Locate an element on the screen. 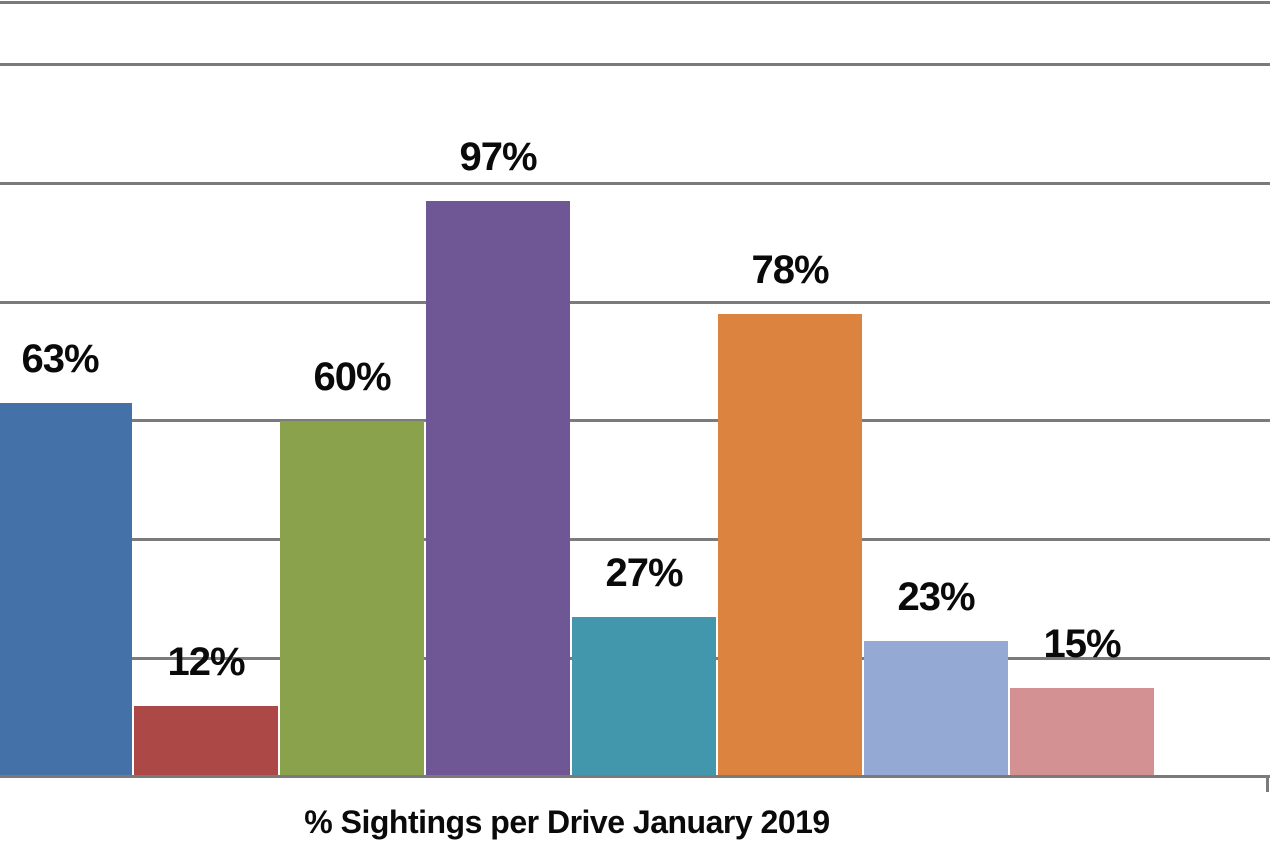 The height and width of the screenshot is (853, 1280). bar-value-label: 27% is located at coordinates (644, 572).